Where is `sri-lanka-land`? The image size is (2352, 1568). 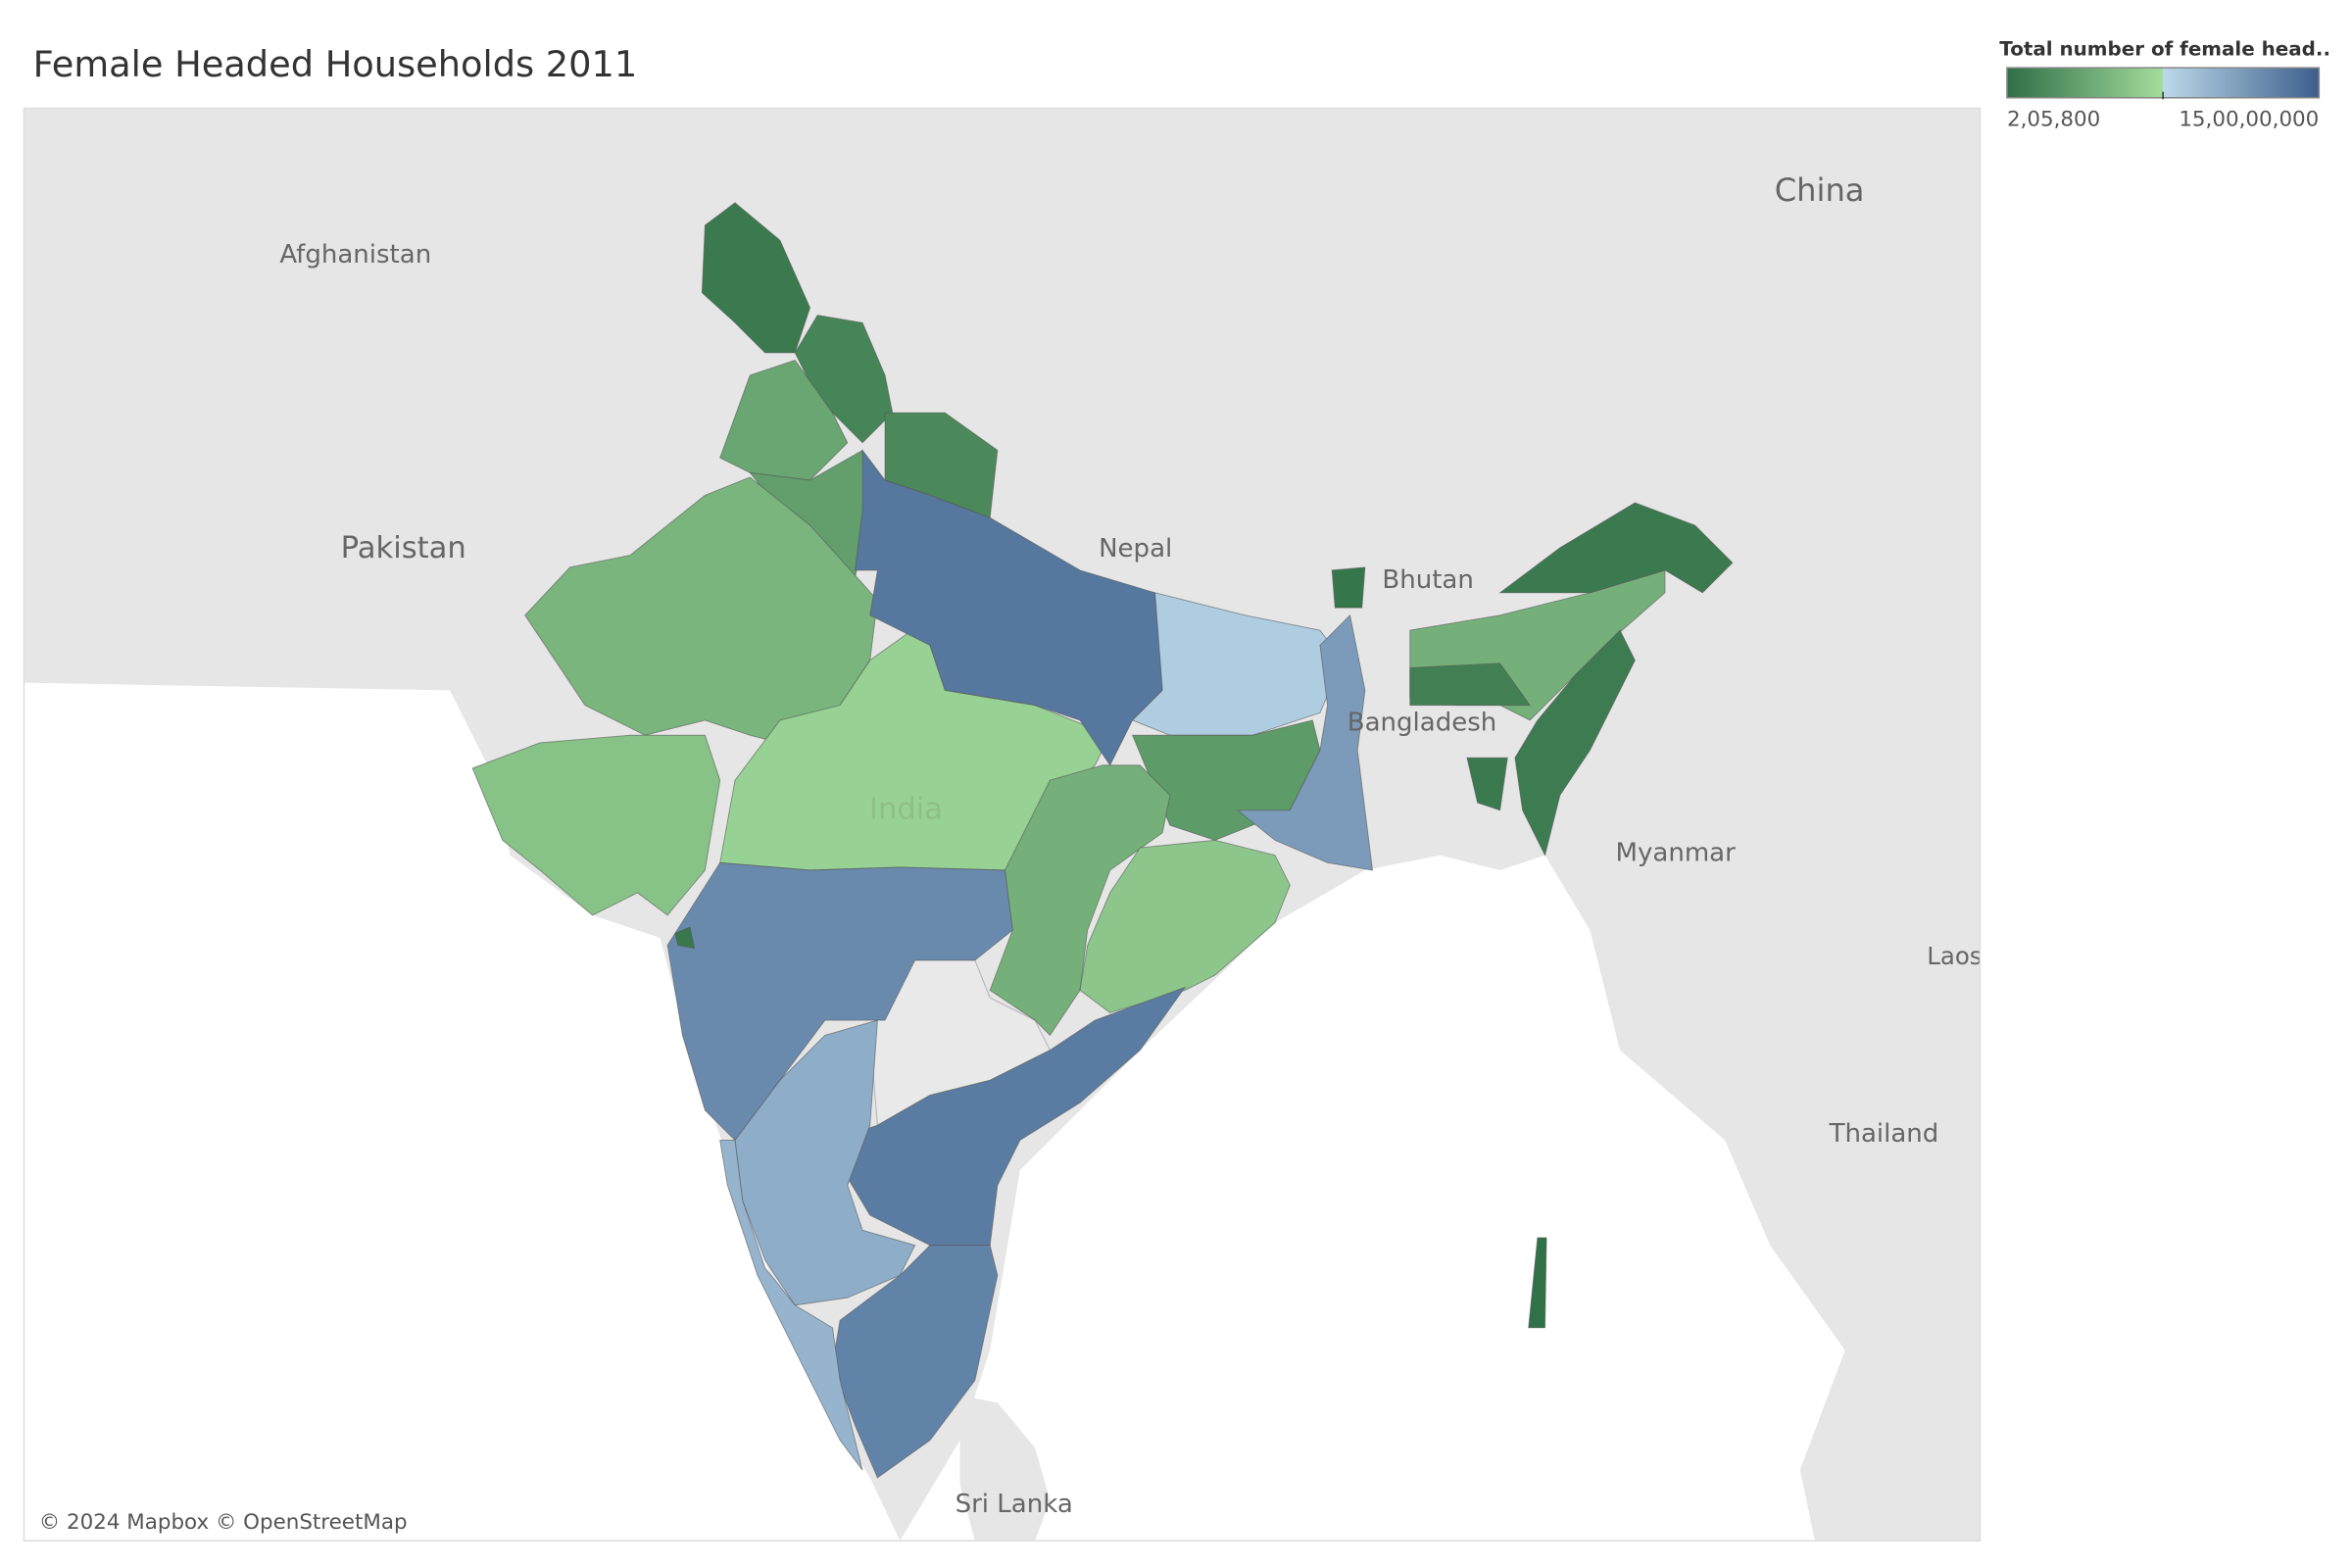 sri-lanka-land is located at coordinates (1005, 1468).